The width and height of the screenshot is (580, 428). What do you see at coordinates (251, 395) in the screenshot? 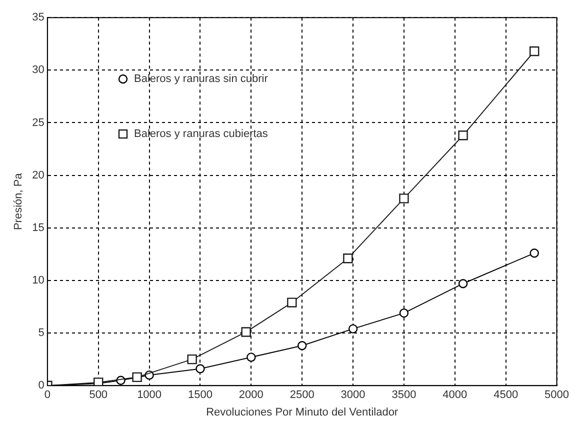
I see `x-tick-label: 2000` at bounding box center [251, 395].